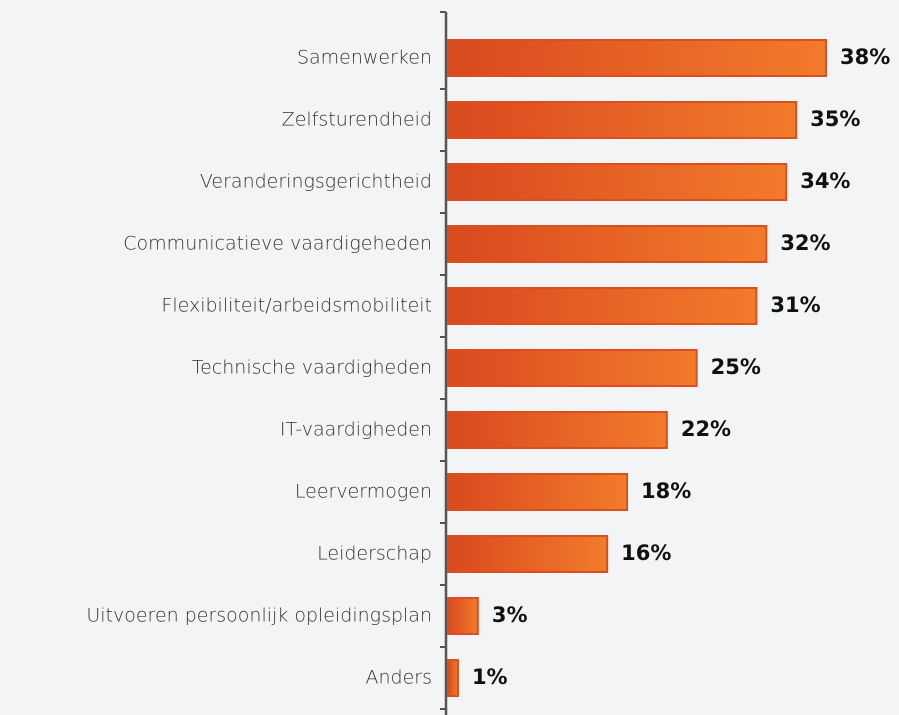 This screenshot has width=899, height=715. What do you see at coordinates (706, 429) in the screenshot?
I see `value-label: 22%` at bounding box center [706, 429].